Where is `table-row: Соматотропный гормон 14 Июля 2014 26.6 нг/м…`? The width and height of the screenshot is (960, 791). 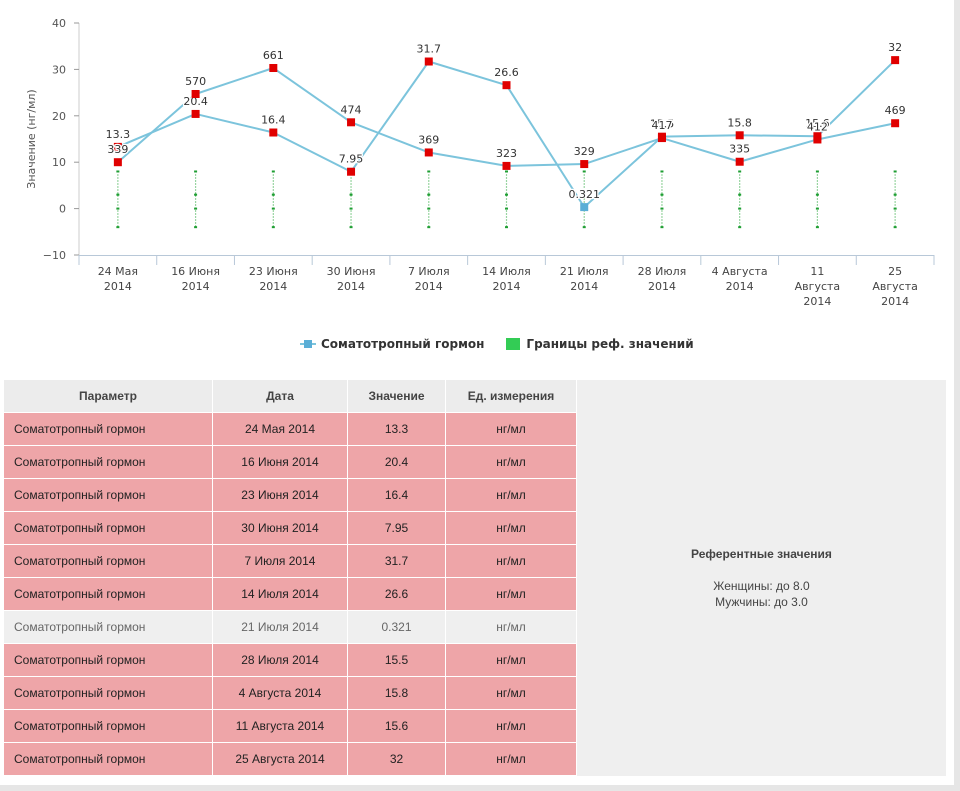 table-row: Соматотропный гормон 14 Июля 2014 26.6 нг/м… is located at coordinates (290, 594).